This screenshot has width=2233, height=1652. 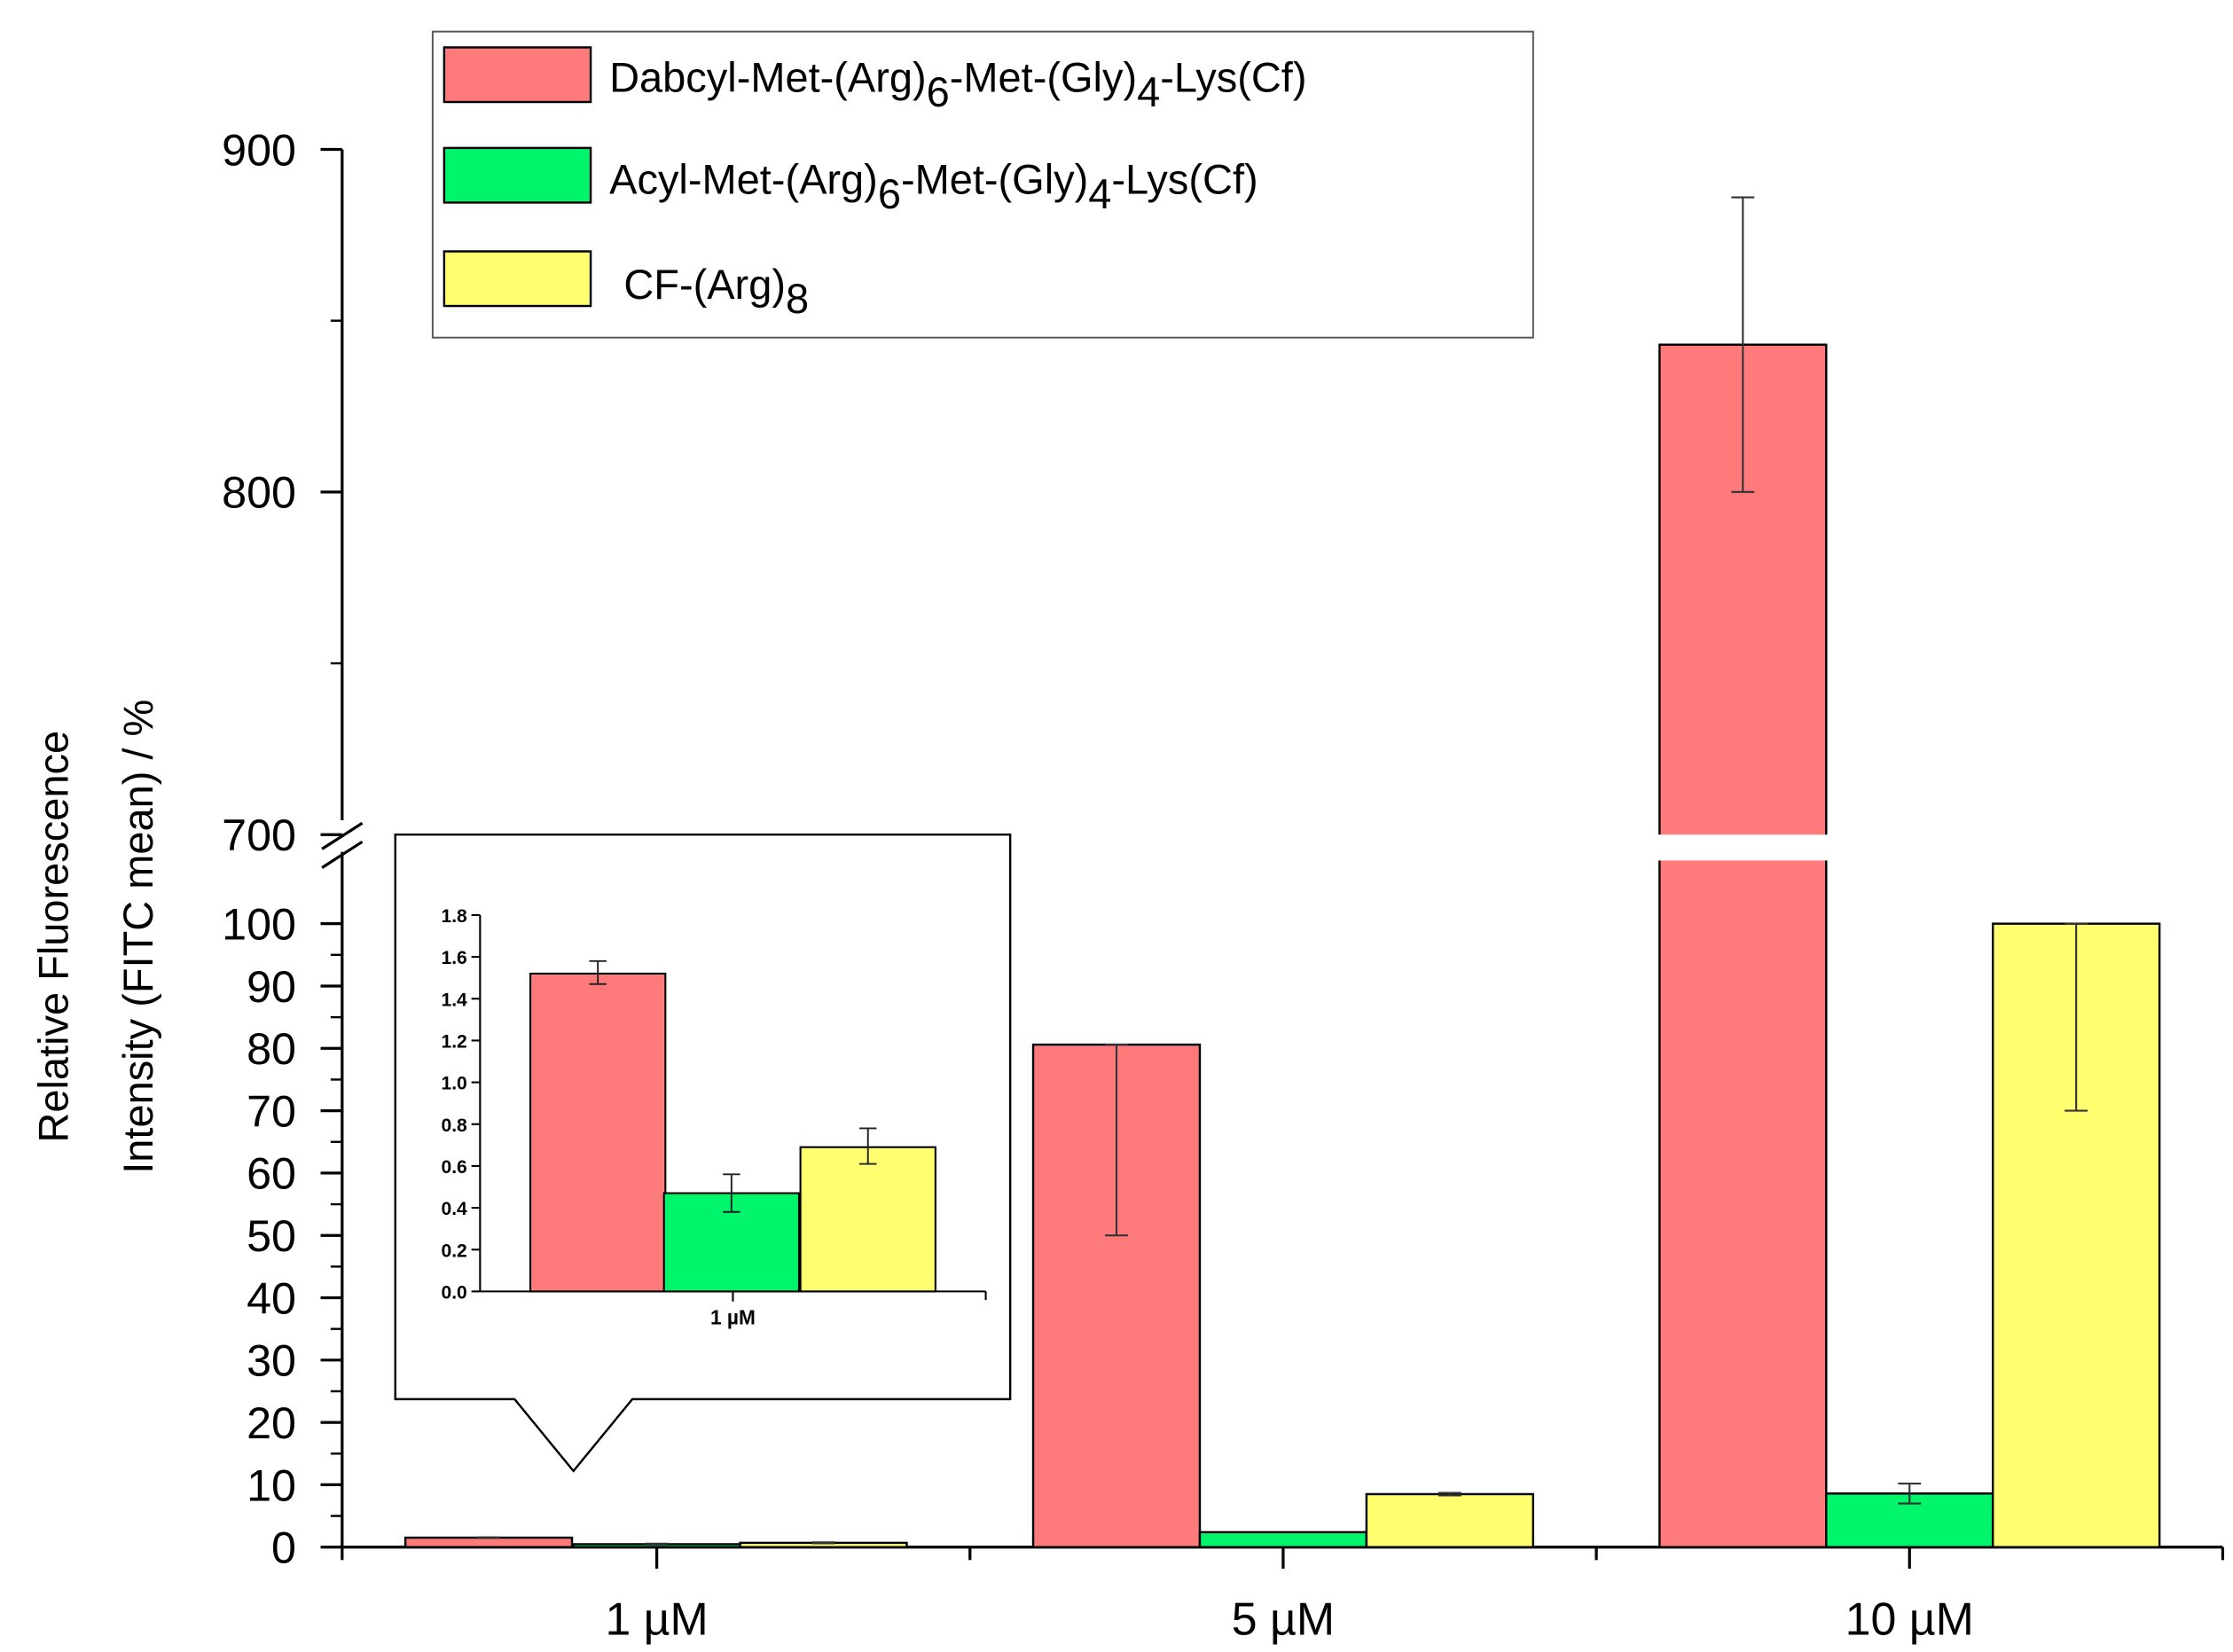 What do you see at coordinates (272, 1111) in the screenshot?
I see `y-tick-label: 70` at bounding box center [272, 1111].